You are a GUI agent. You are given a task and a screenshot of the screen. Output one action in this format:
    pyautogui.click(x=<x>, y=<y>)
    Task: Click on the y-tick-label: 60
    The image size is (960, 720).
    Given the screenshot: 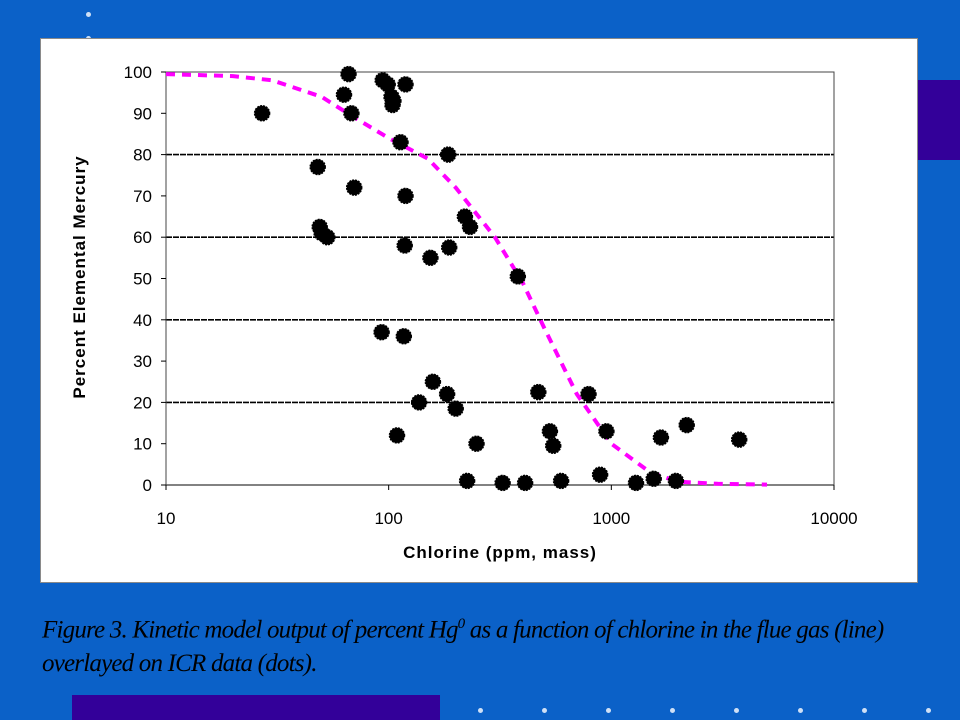 What is the action you would take?
    pyautogui.click(x=142, y=237)
    